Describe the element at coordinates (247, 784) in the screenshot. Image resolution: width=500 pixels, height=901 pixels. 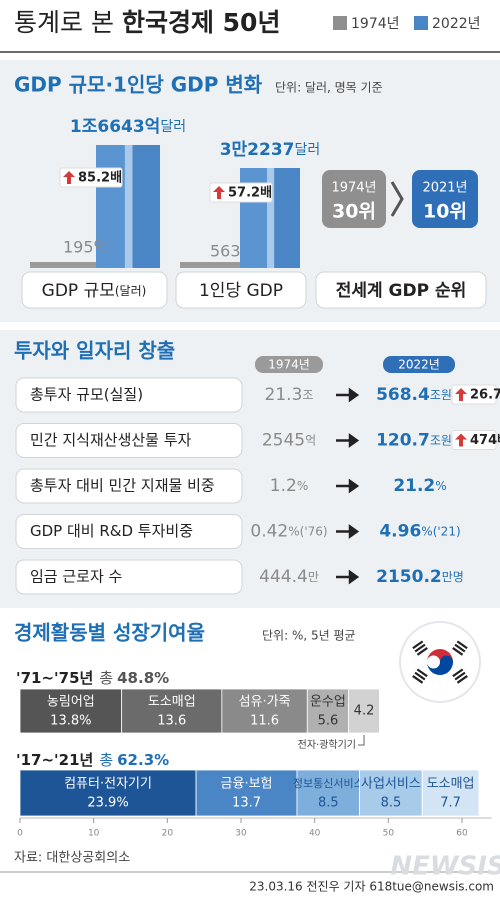
I see `segment-label: 금융·보험` at that location.